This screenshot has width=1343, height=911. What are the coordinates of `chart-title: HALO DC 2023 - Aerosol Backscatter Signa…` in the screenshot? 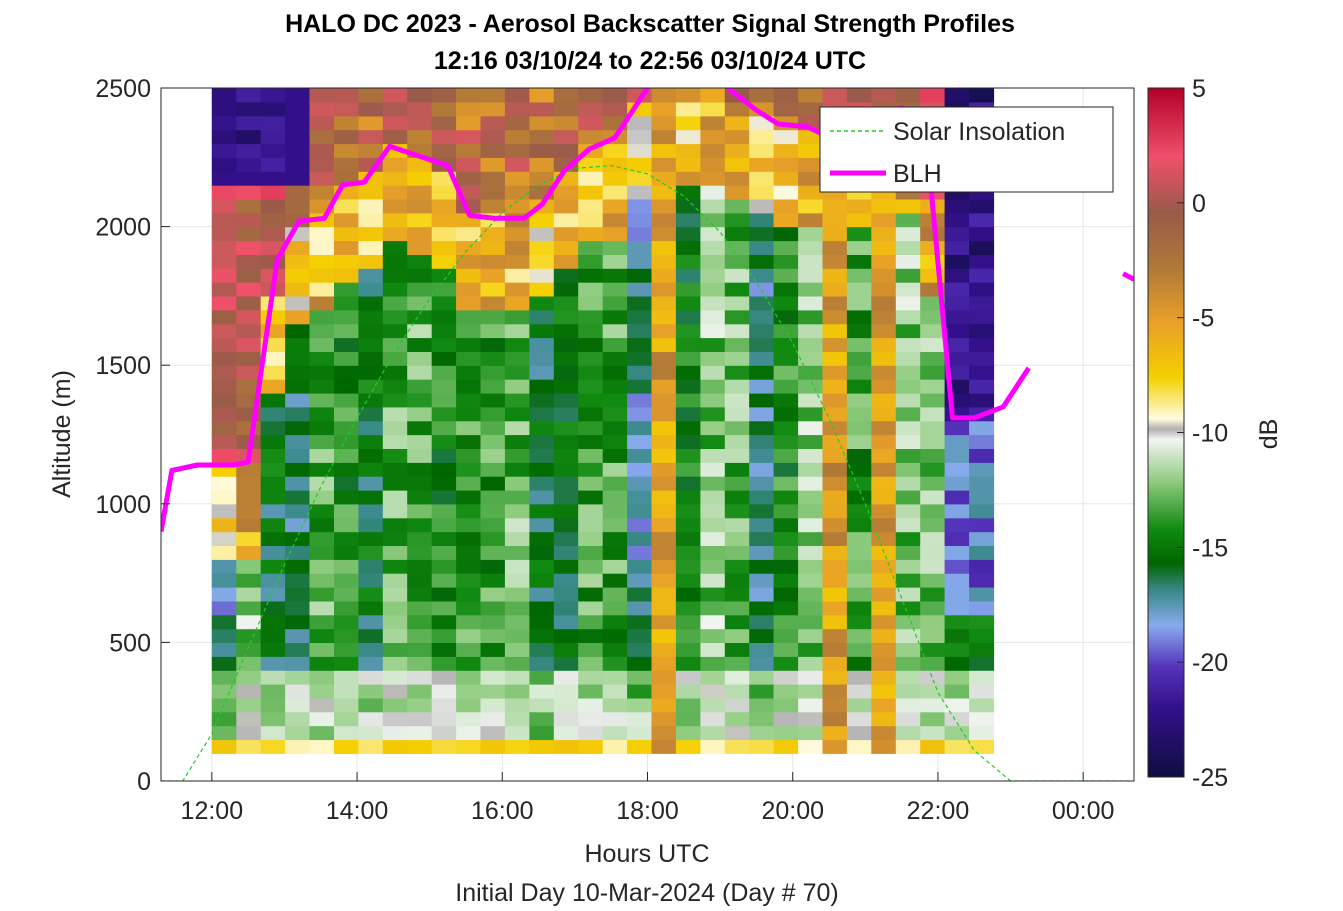 It's located at (650, 24).